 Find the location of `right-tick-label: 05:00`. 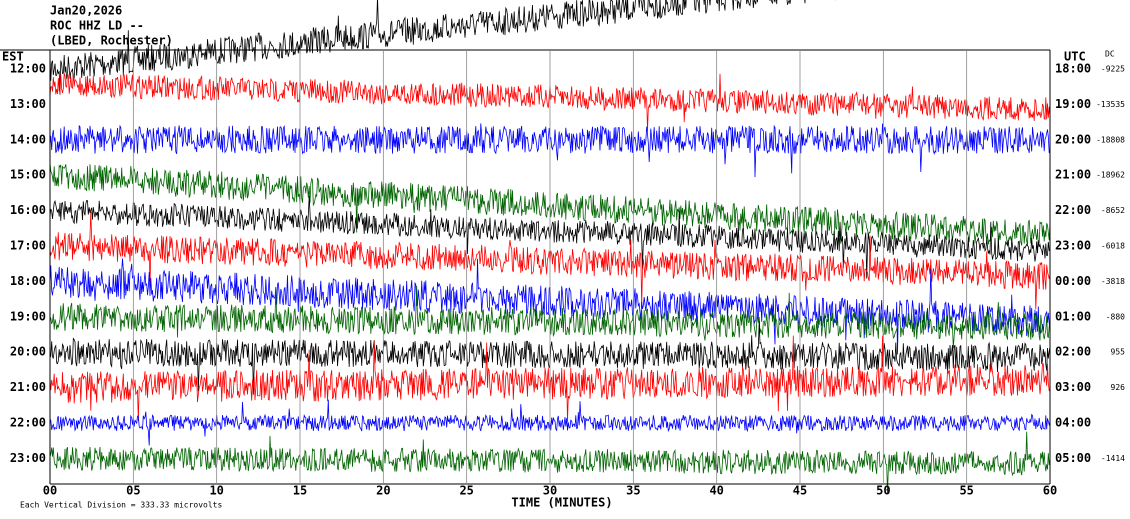

right-tick-label: 05:00 is located at coordinates (1073, 458).